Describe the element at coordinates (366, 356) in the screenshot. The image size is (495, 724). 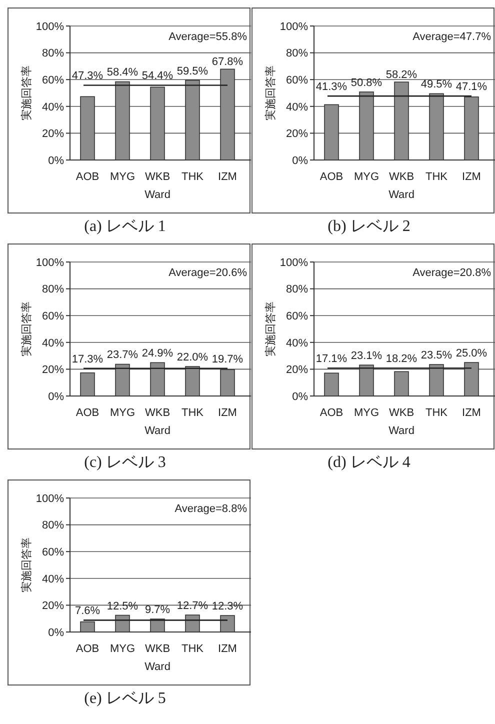
I see `data-label: 23.1%` at that location.